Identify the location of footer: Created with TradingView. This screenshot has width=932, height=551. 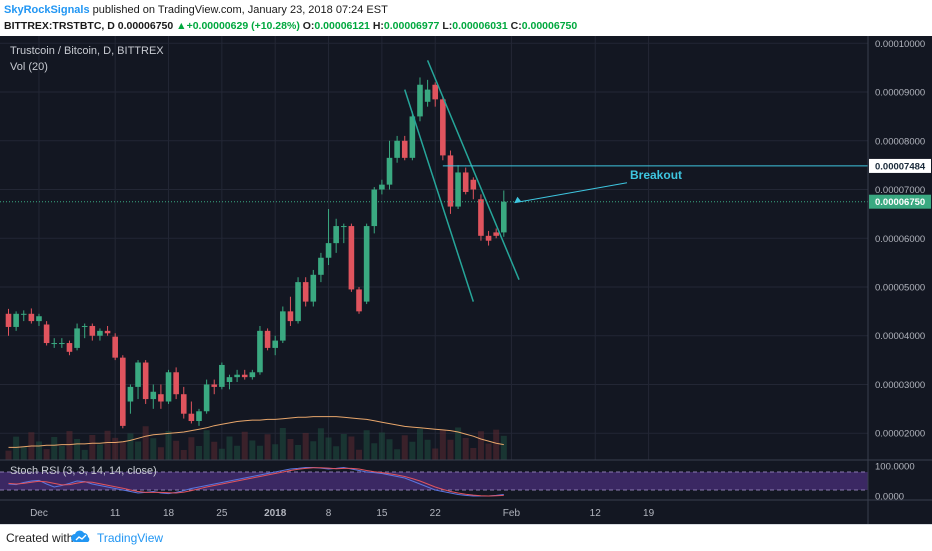
(466, 537).